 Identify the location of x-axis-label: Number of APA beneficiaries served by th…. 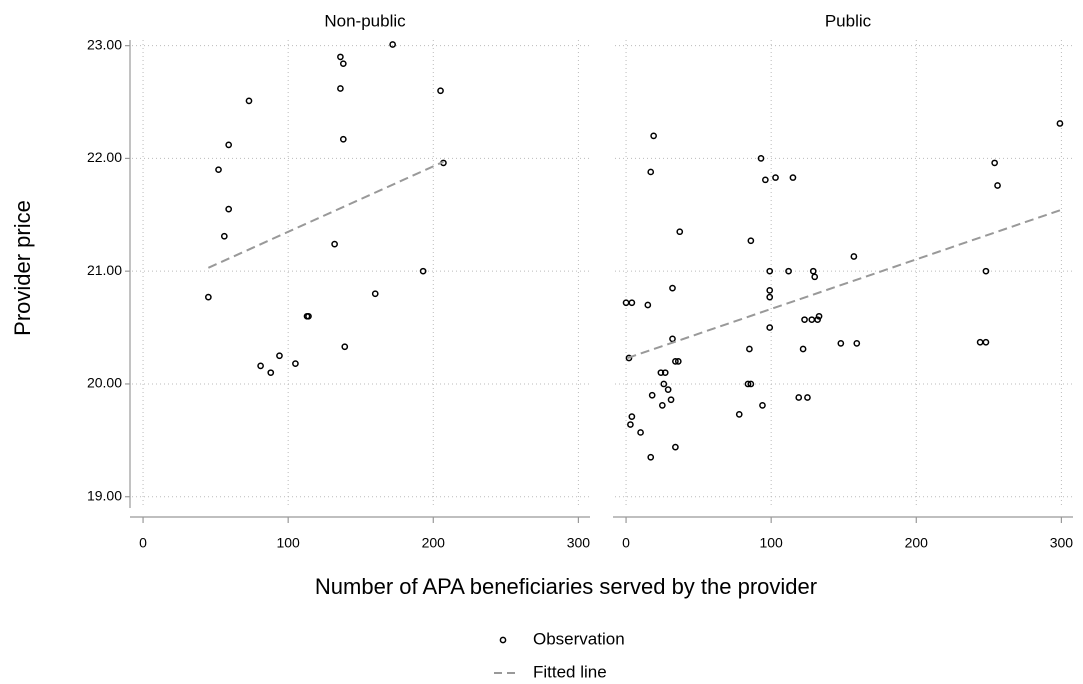
(566, 586).